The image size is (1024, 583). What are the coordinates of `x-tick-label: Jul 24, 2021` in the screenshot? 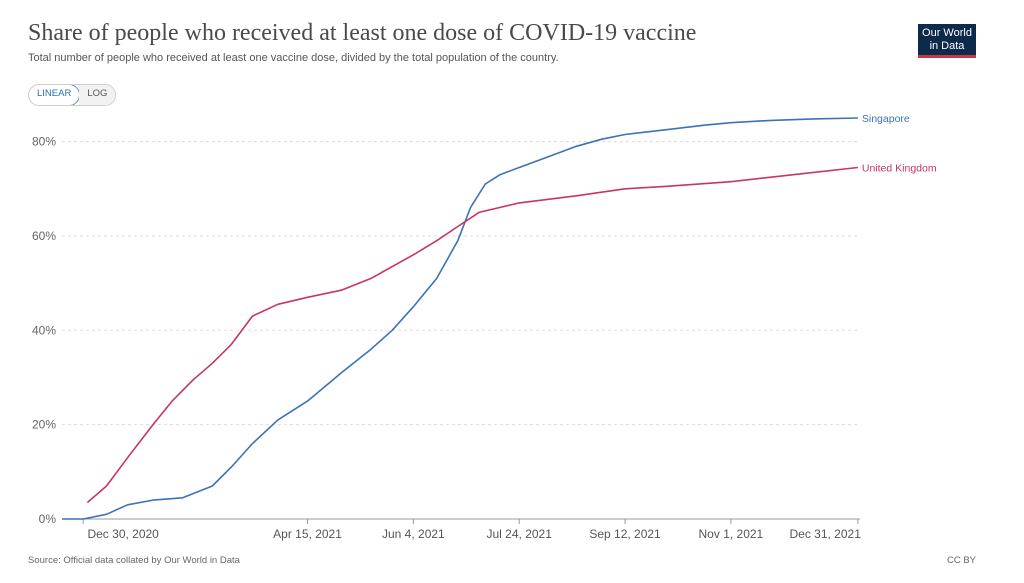 It's located at (520, 534).